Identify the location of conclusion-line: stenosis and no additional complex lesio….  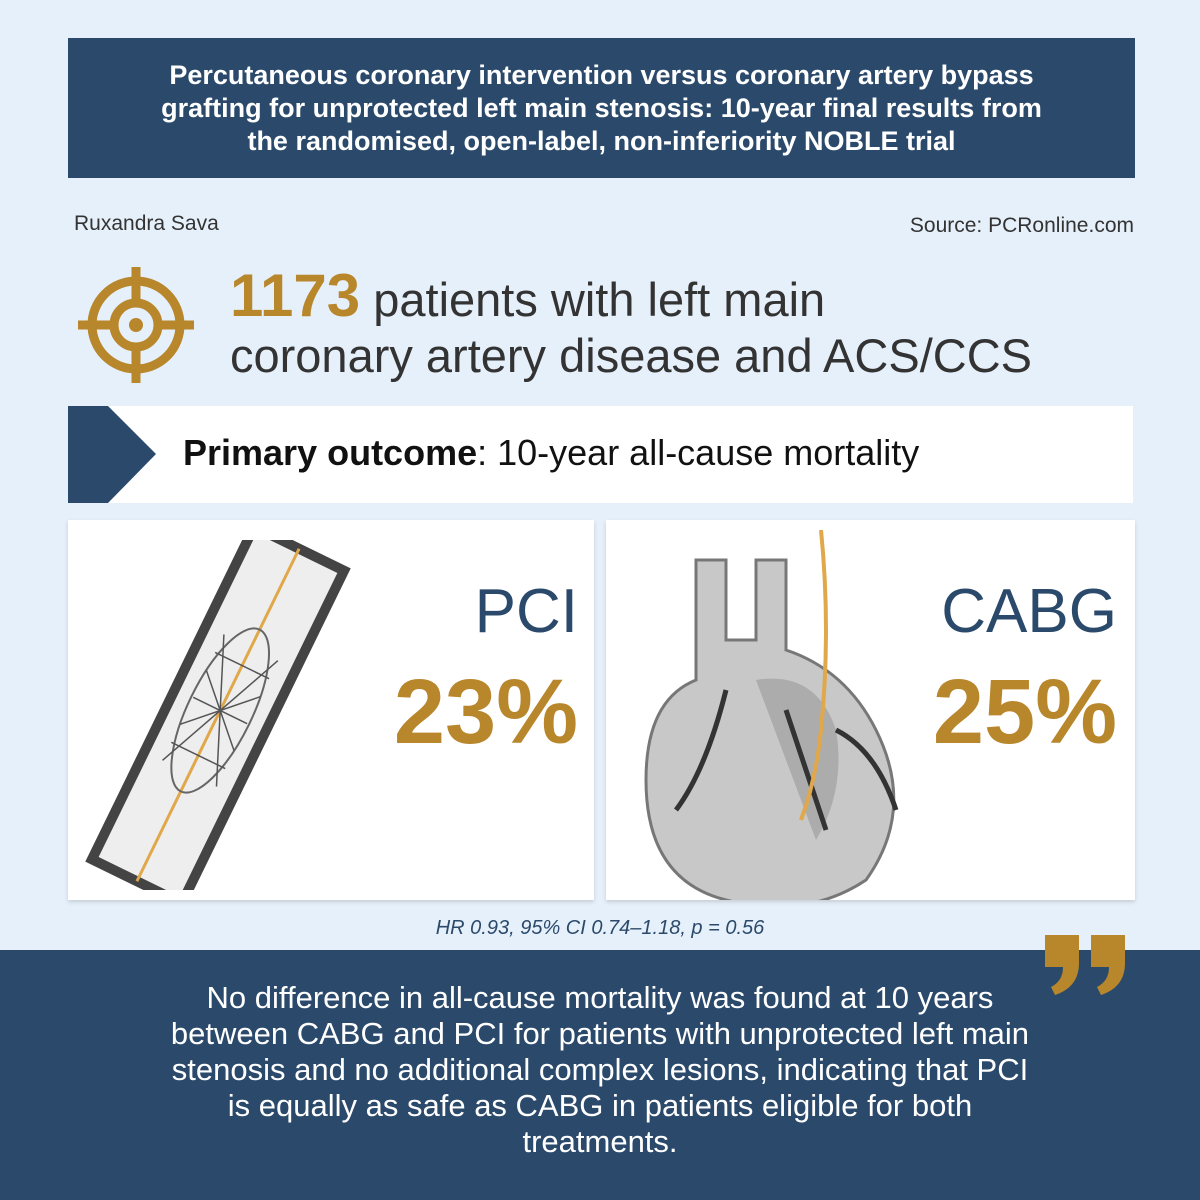
(600, 1069).